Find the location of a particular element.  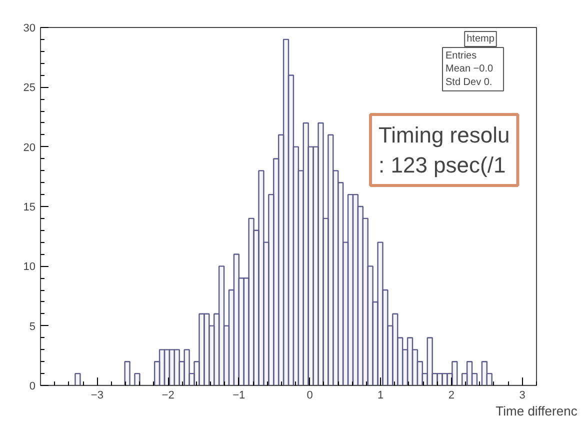

x-tick-label: −2 is located at coordinates (168, 396).